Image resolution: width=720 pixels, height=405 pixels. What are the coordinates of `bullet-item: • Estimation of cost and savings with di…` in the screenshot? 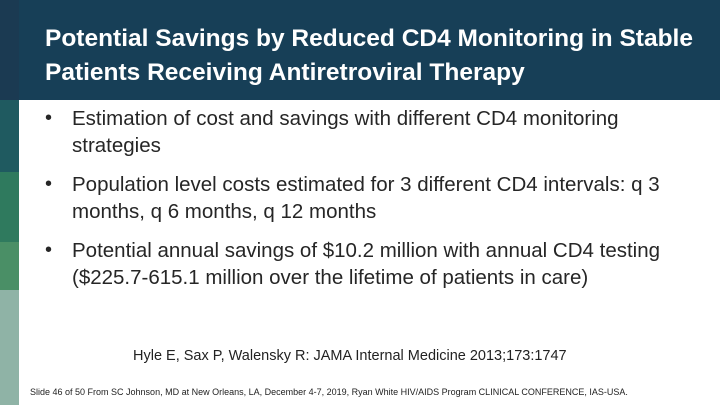 It's located at (372, 132).